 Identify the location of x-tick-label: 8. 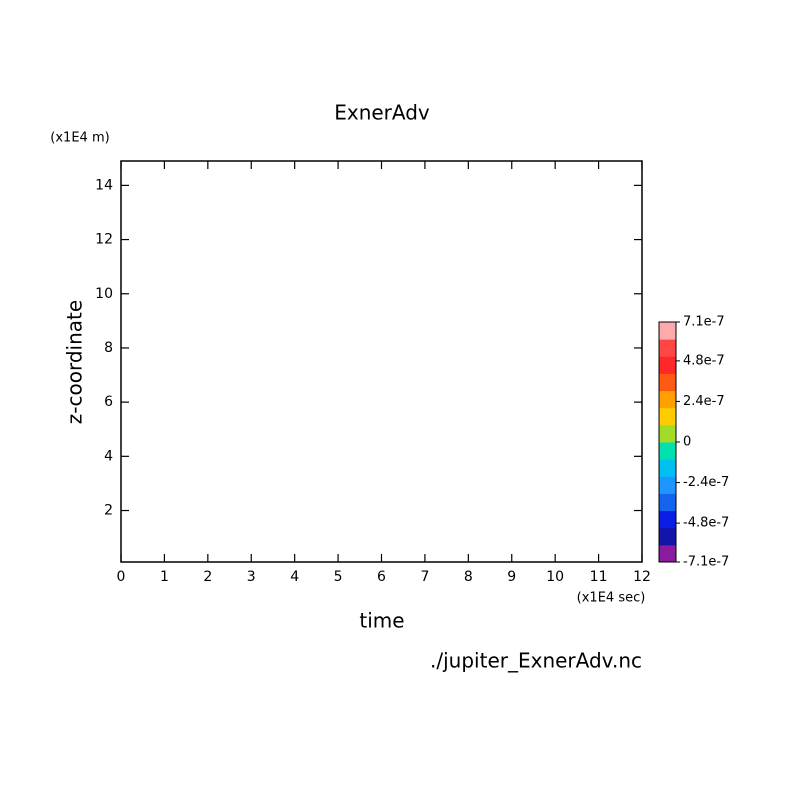
(468, 577).